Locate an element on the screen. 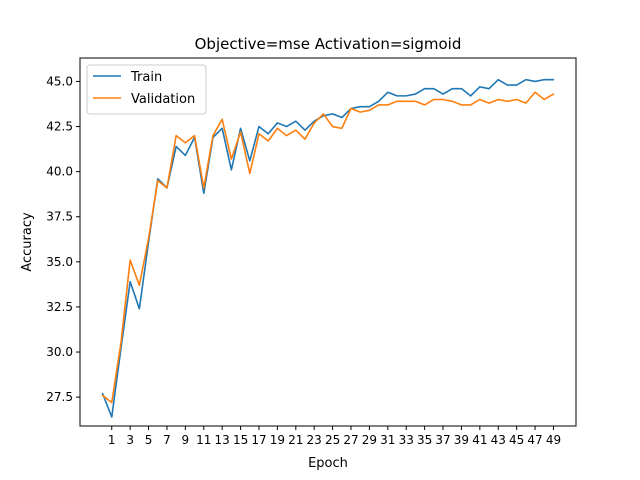 The image size is (640, 480). x-tick-label: 41 is located at coordinates (479, 440).